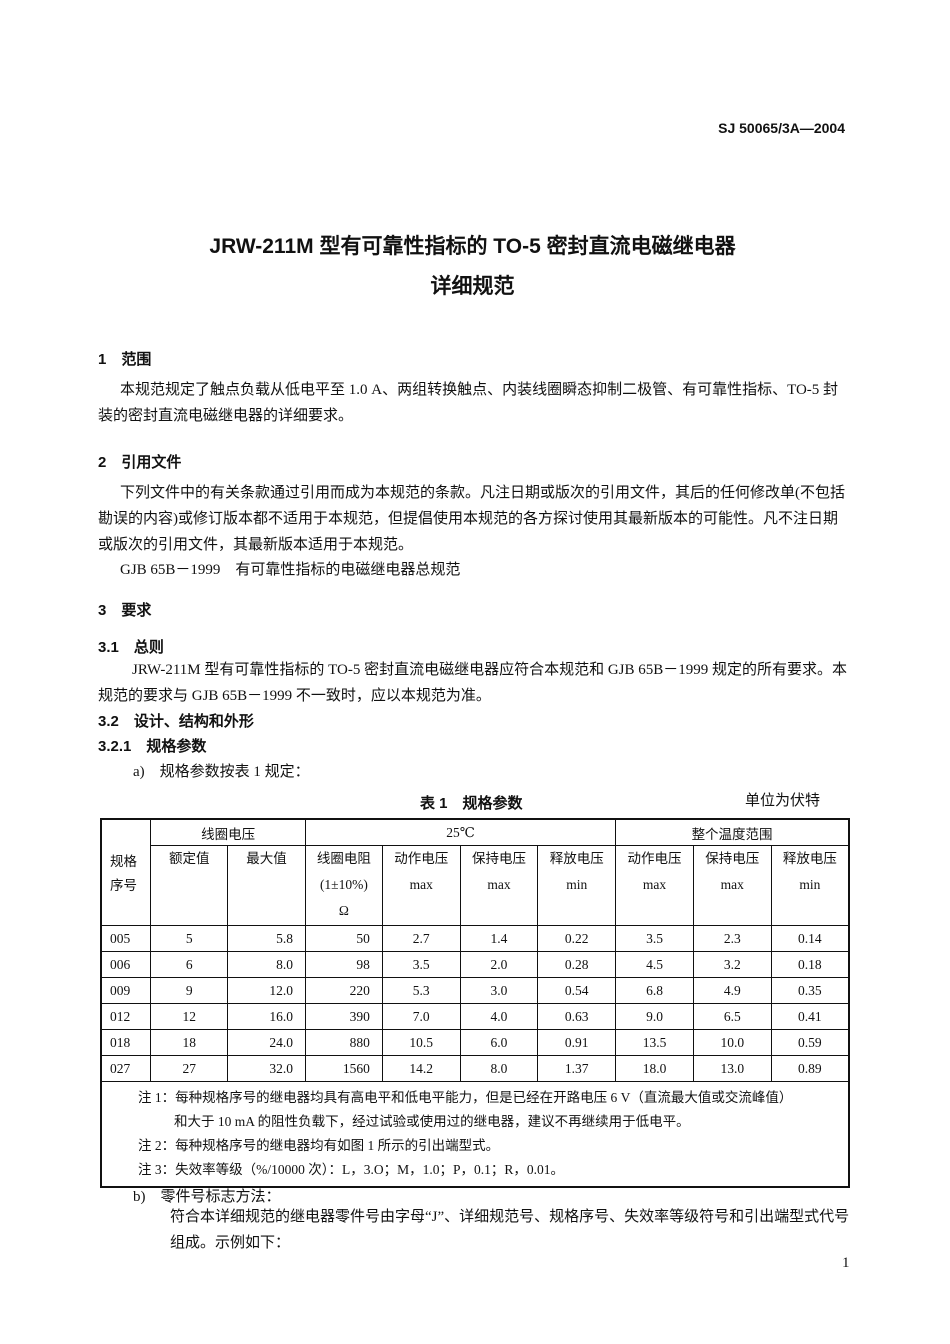 This screenshot has width=950, height=1344. Describe the element at coordinates (577, 1042) in the screenshot. I see `table-cell: 0.91` at that location.